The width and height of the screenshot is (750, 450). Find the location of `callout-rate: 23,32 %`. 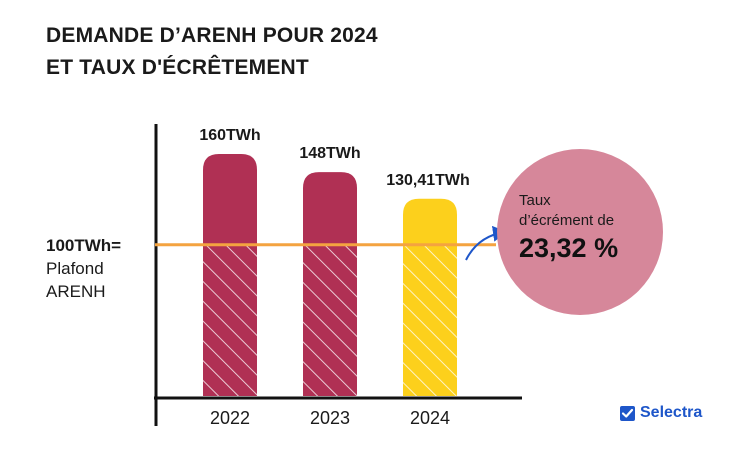

callout-rate: 23,32 % is located at coordinates (569, 248).